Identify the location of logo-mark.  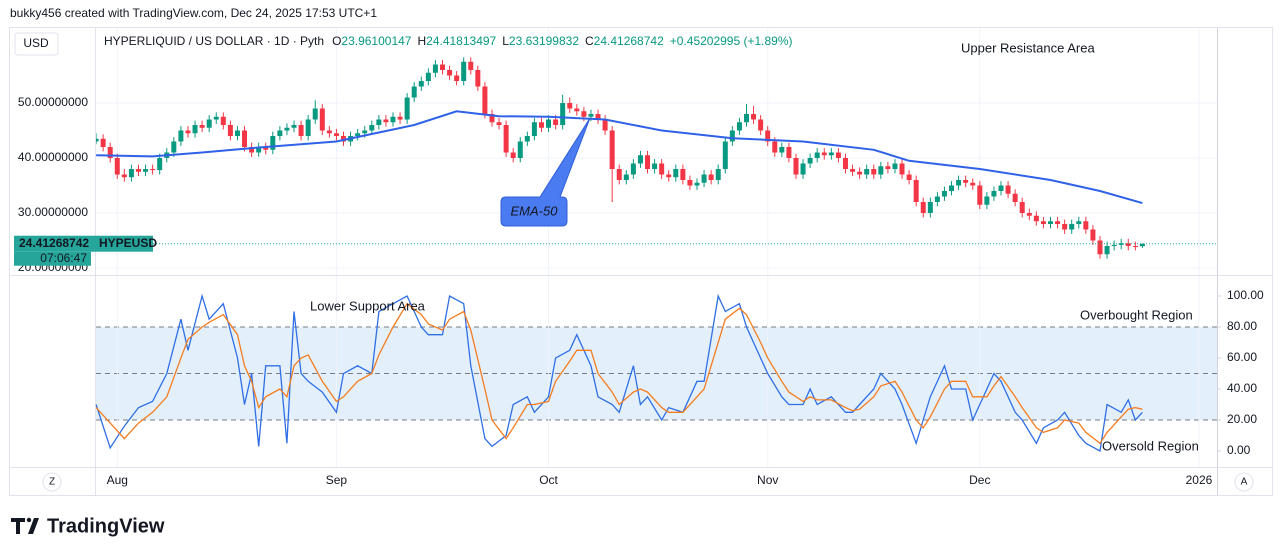
(25, 526).